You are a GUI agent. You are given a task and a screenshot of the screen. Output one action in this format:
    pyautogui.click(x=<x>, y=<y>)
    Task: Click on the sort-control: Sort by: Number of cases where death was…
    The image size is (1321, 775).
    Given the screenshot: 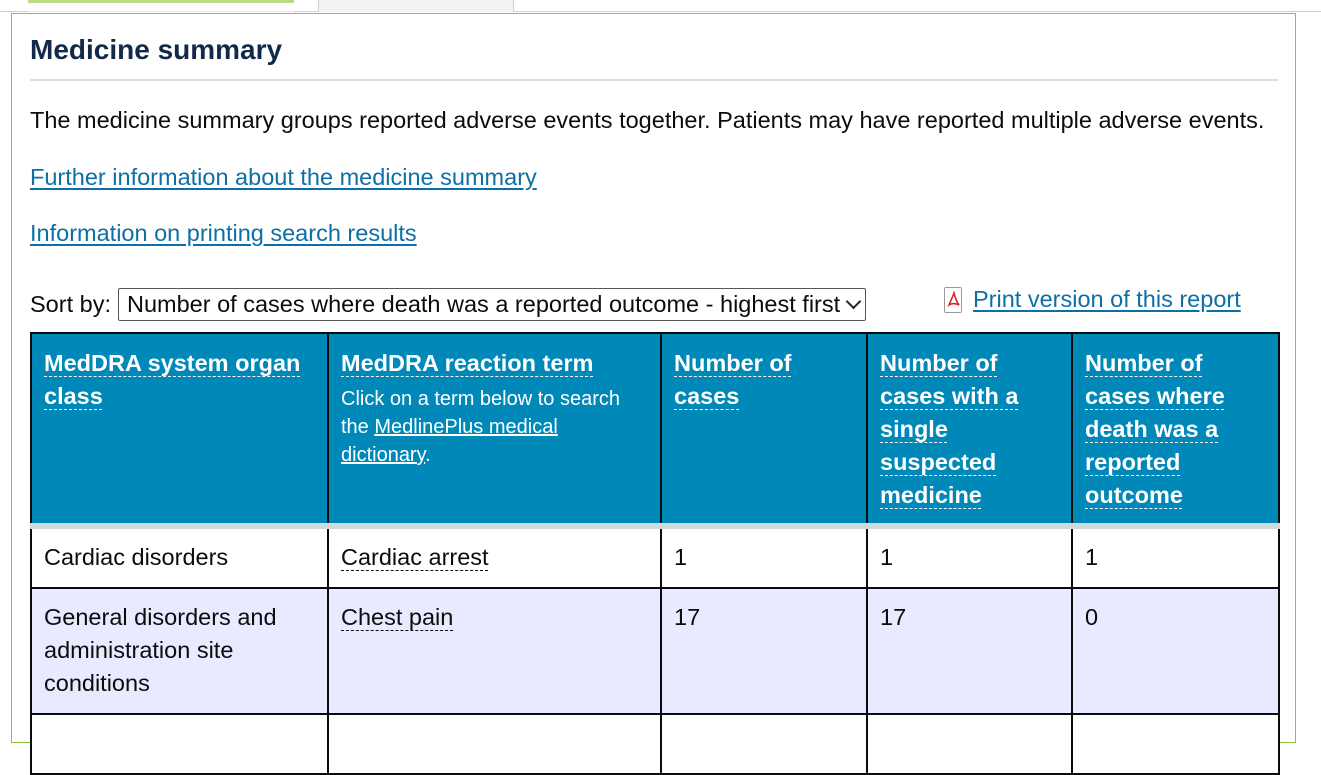 What is the action you would take?
    pyautogui.click(x=448, y=304)
    